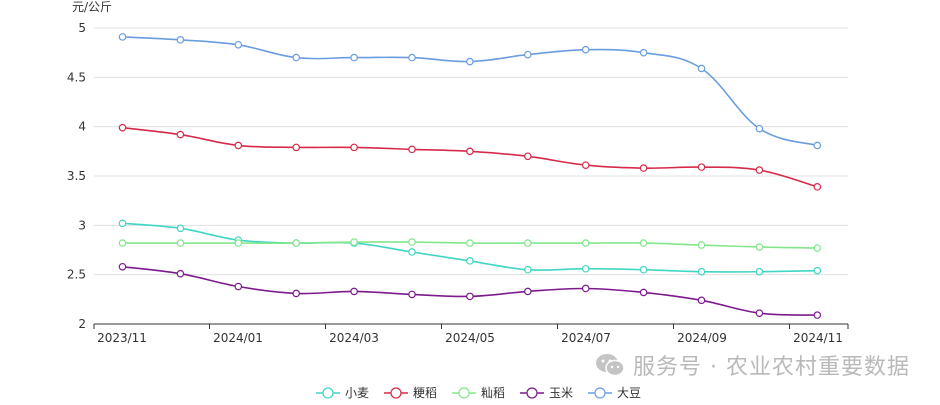  I want to click on legend-label: 籼稻, so click(493, 393).